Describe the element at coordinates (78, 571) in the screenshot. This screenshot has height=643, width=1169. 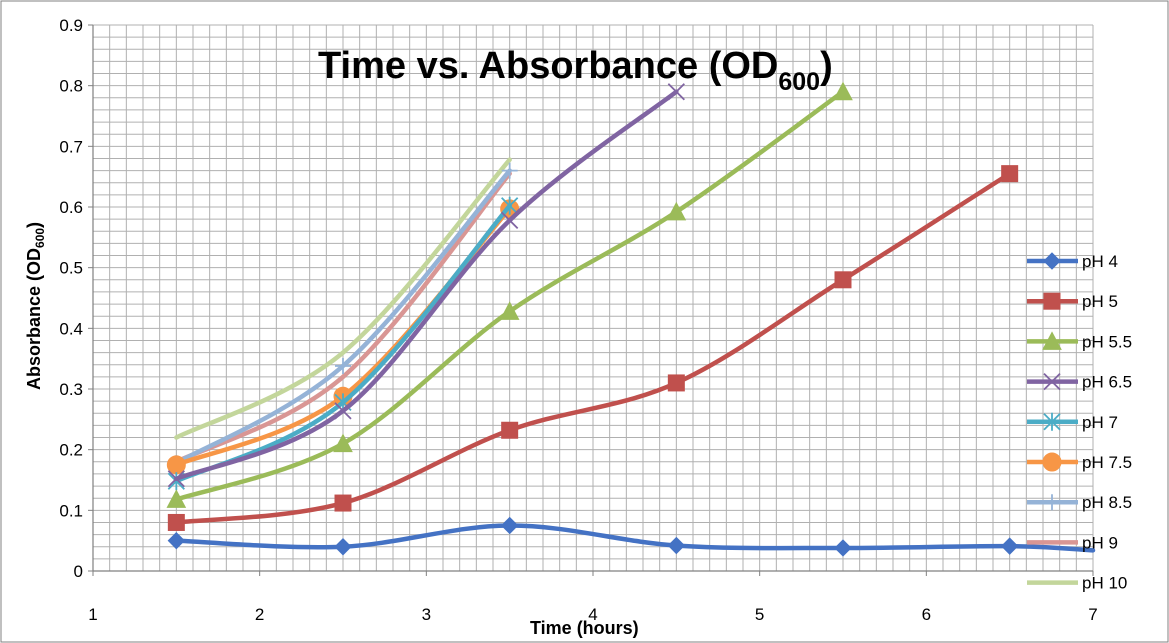
I see `y-tick-label: 0` at that location.